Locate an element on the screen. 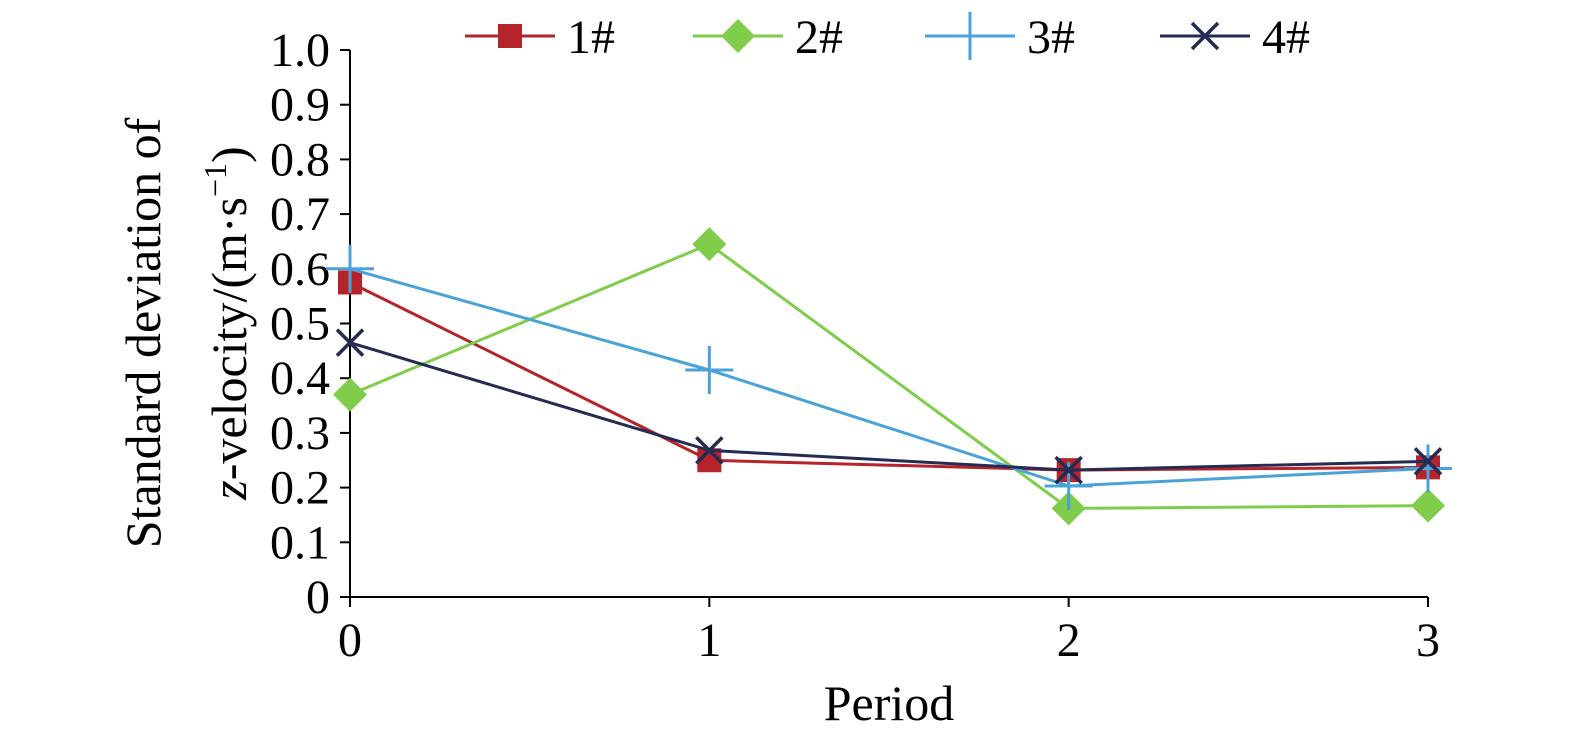 The image size is (1575, 744). legend-item: 4# is located at coordinates (1235, 37).